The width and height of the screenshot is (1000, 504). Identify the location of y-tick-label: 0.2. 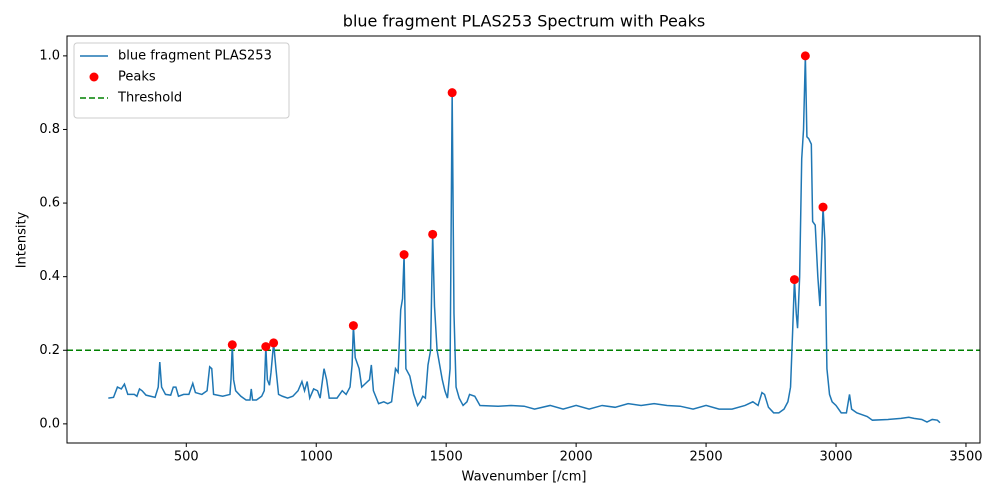
(49, 350).